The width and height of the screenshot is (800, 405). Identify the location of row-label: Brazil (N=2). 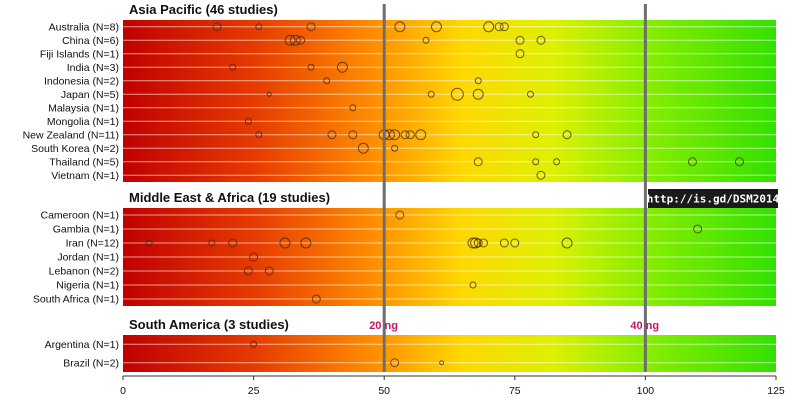
(91, 363).